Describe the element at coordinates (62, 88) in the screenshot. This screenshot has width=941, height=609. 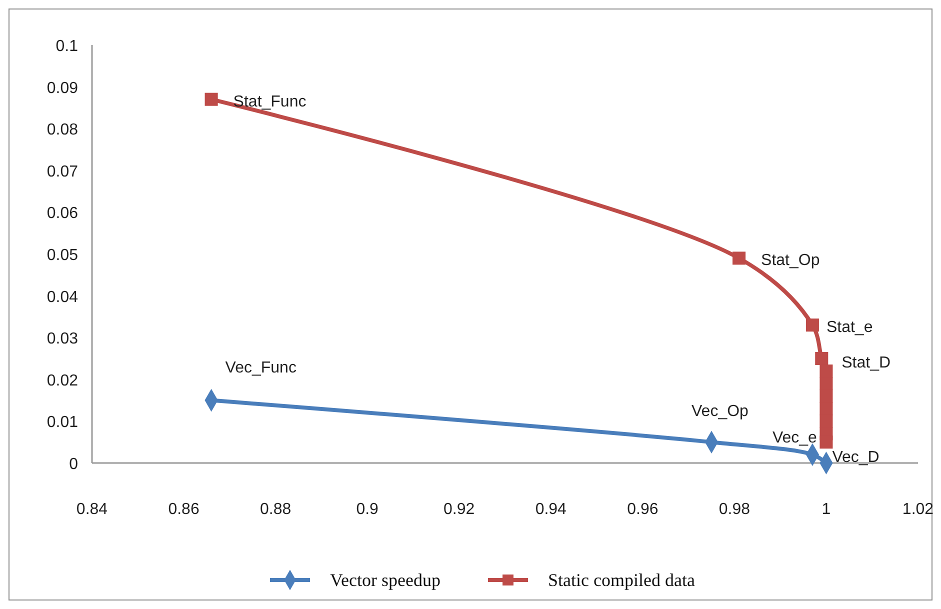
I see `y-tick-label: 0.09` at that location.